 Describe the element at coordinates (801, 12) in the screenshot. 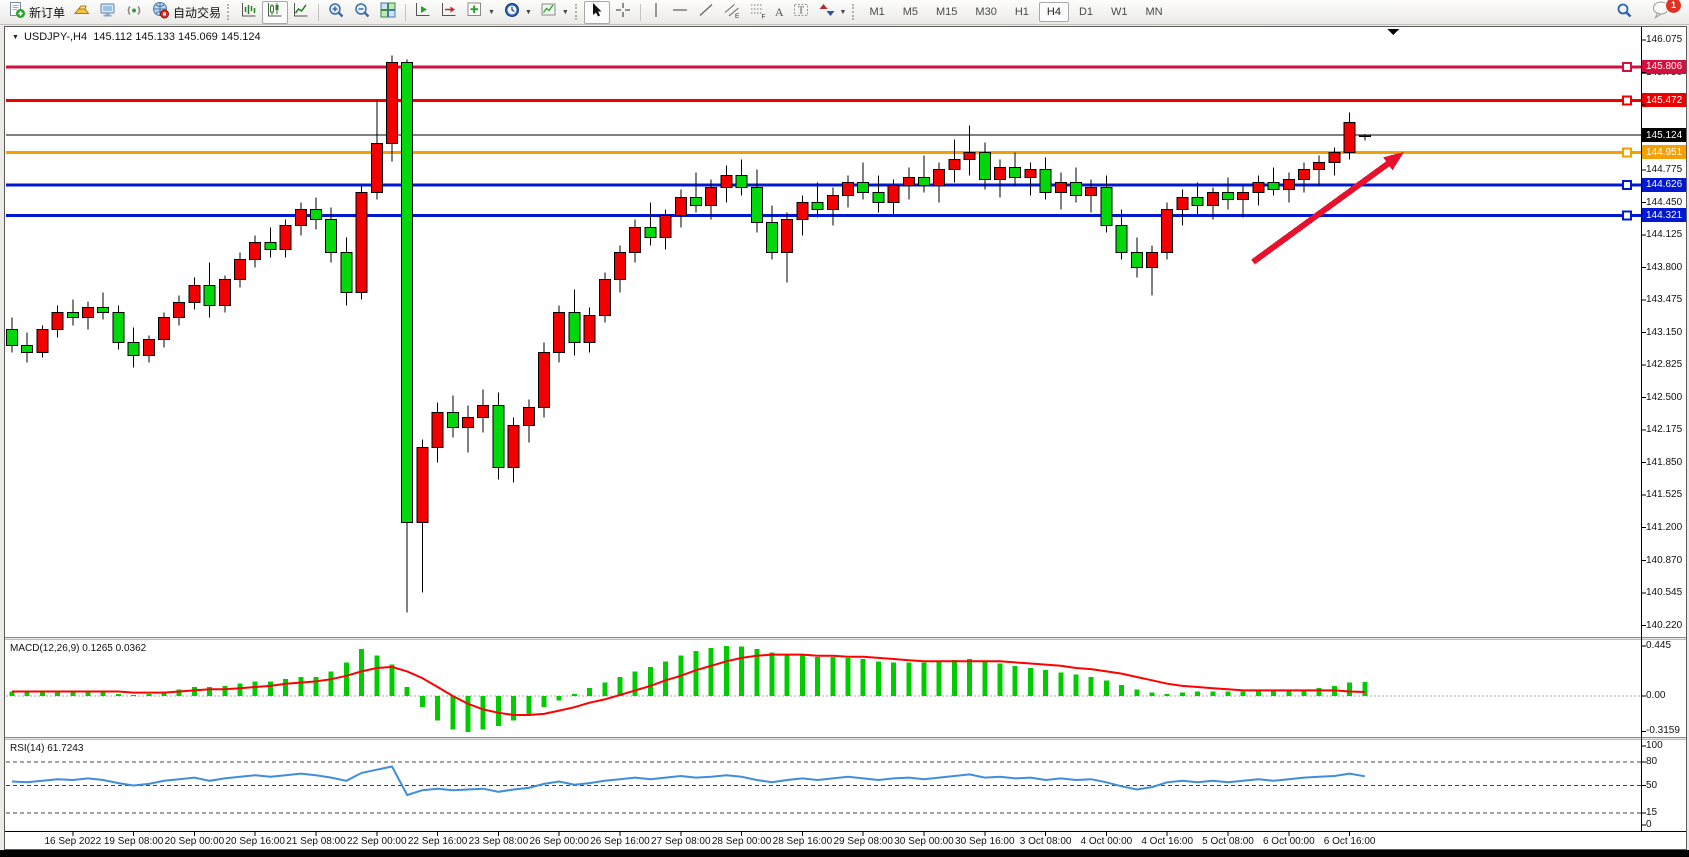

I see `text-label-tool-button: T` at that location.